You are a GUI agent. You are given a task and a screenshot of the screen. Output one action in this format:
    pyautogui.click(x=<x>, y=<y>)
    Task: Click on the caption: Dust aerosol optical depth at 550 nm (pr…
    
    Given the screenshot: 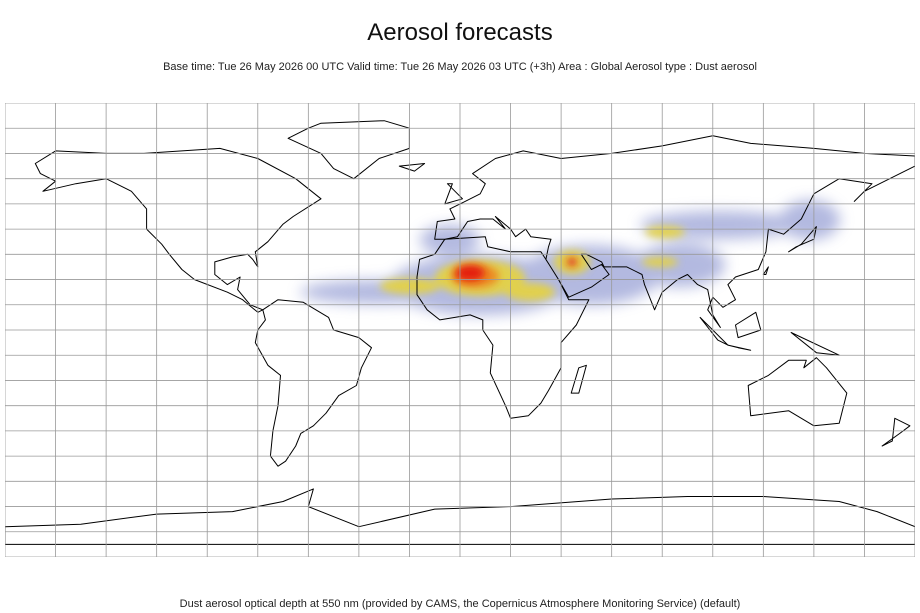 What is the action you would take?
    pyautogui.click(x=460, y=604)
    